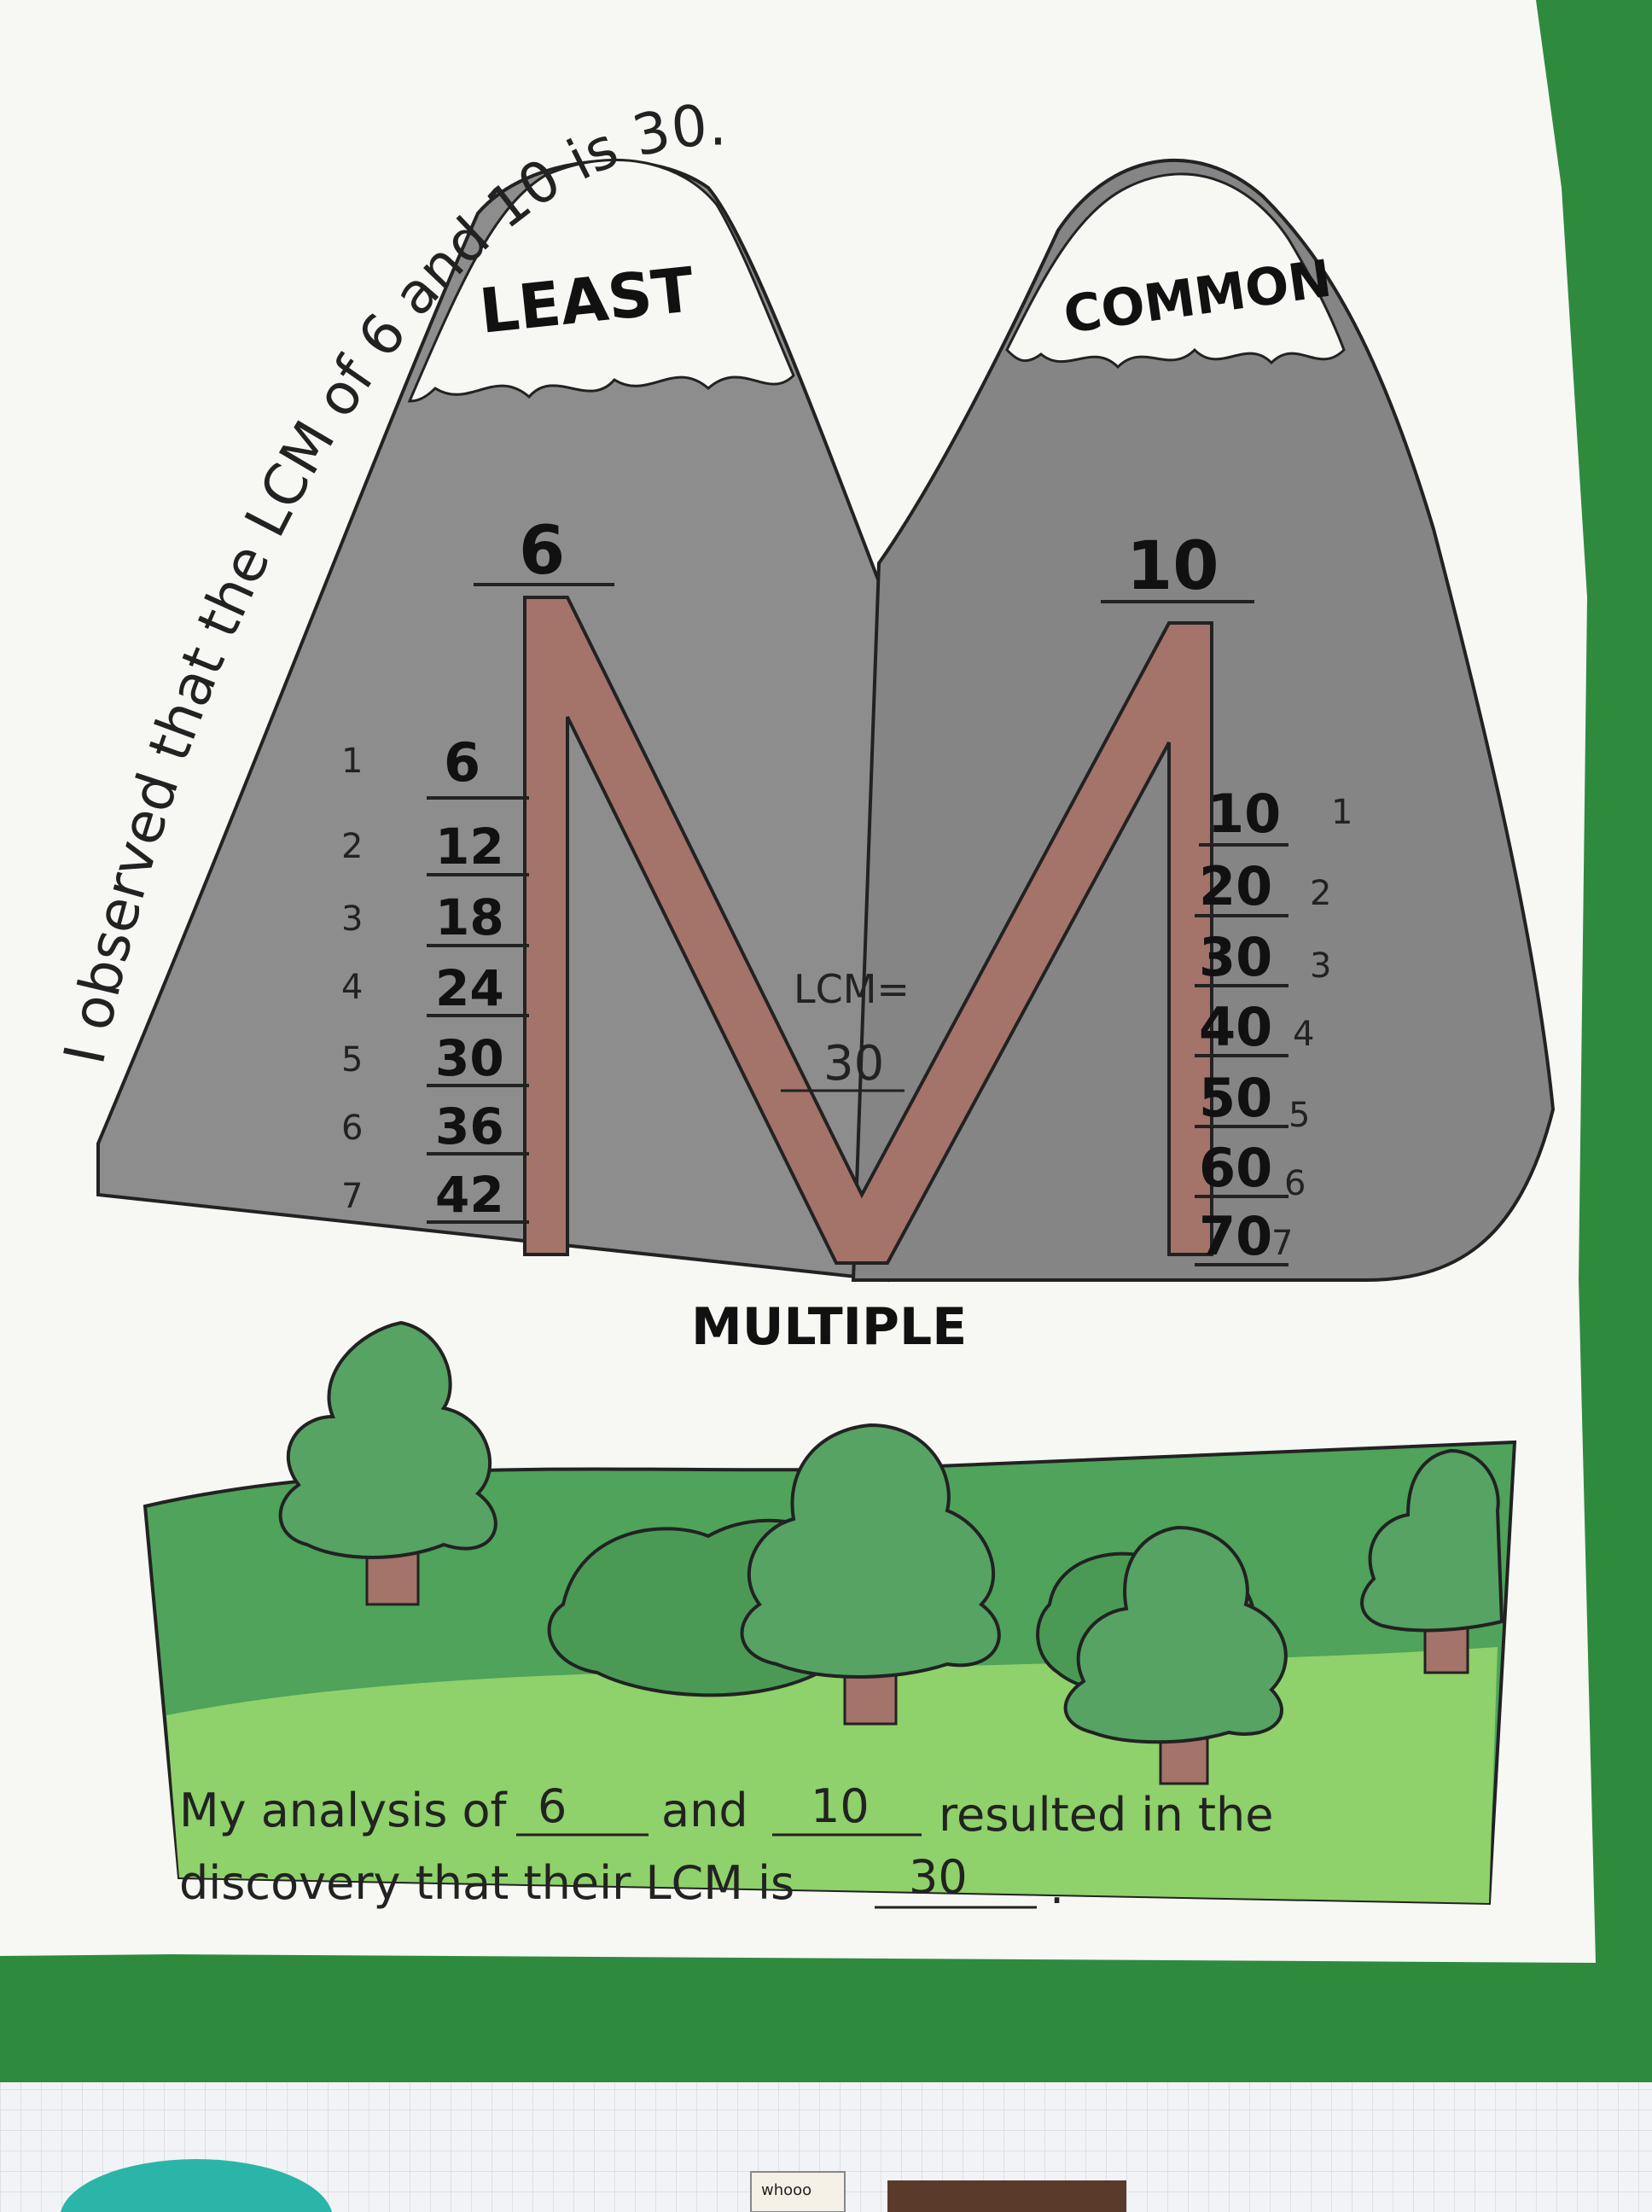 The width and height of the screenshot is (1652, 2212). Describe the element at coordinates (352, 761) in the screenshot. I see `left-index: 1` at that location.